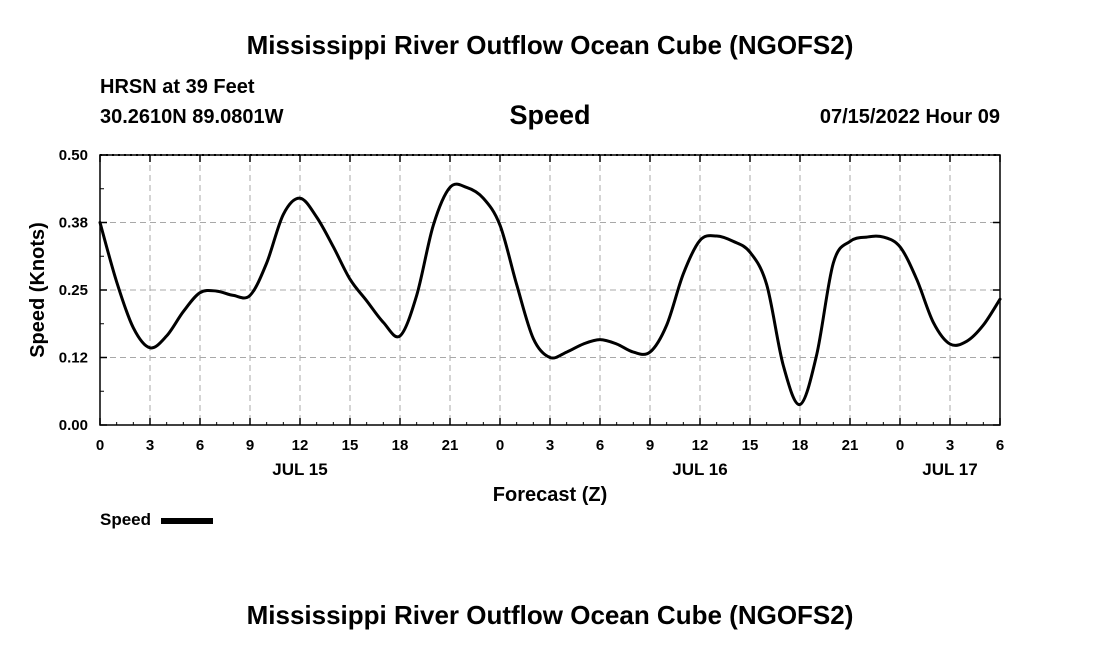 The image size is (1100, 650). What do you see at coordinates (909, 117) in the screenshot?
I see `forecast-datetime: 07/15/2022 Hour 09` at bounding box center [909, 117].